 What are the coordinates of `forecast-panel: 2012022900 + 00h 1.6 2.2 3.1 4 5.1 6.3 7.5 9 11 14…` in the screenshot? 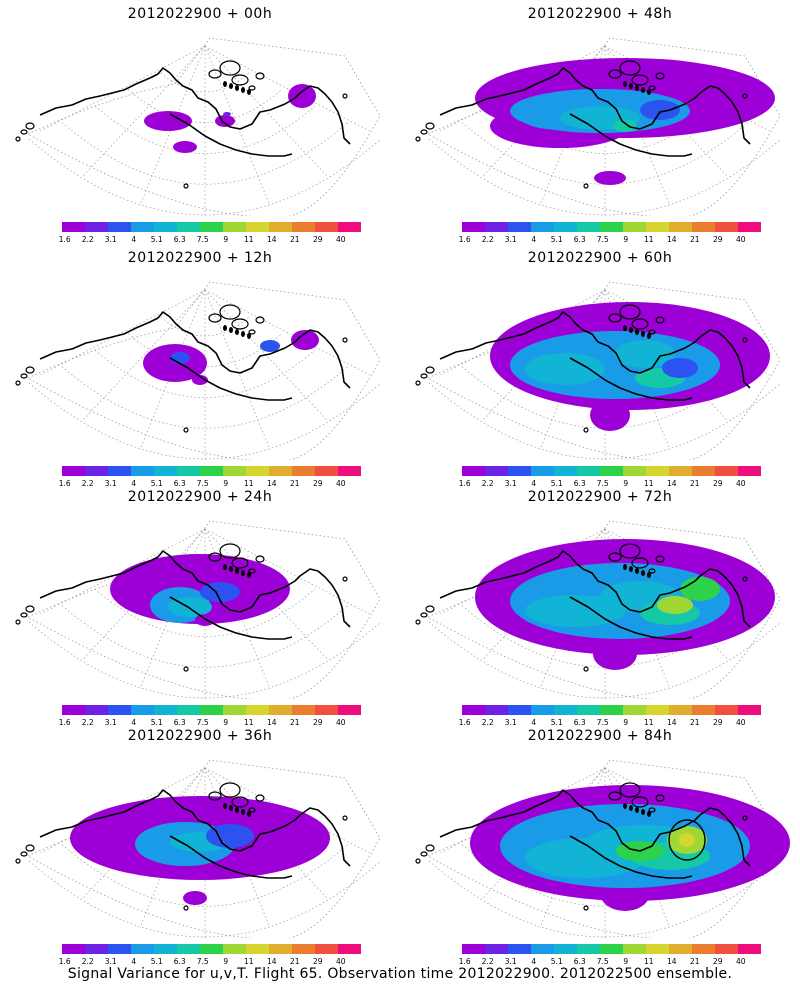 It's located at (200, 122).